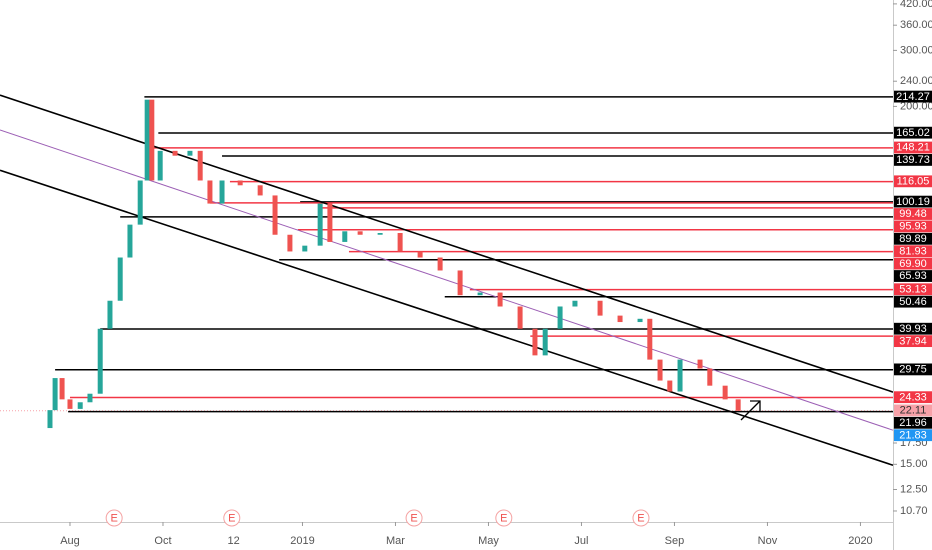 Image resolution: width=932 pixels, height=550 pixels. What do you see at coordinates (914, 464) in the screenshot?
I see `y-tick-label: 15.00` at bounding box center [914, 464].